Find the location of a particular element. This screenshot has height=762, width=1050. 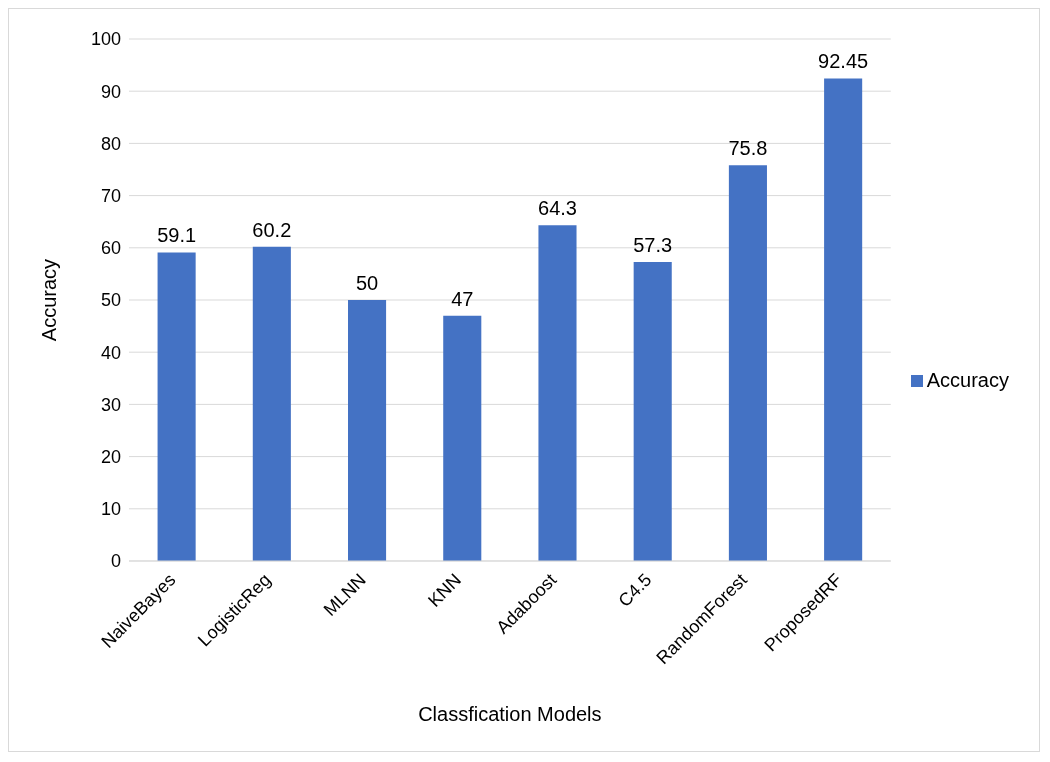

y-tick-label: 10 is located at coordinates (110, 509).